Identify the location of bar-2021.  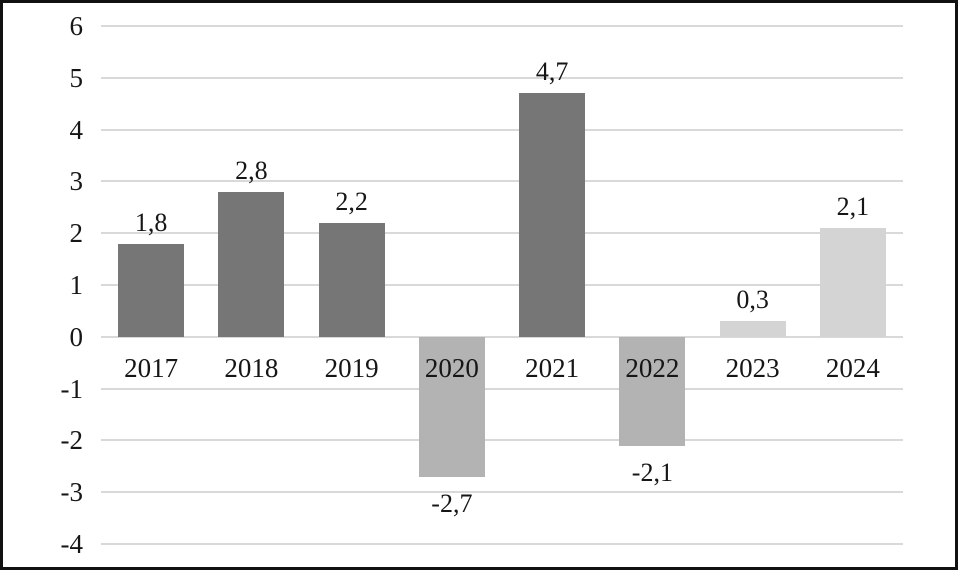
(552, 215).